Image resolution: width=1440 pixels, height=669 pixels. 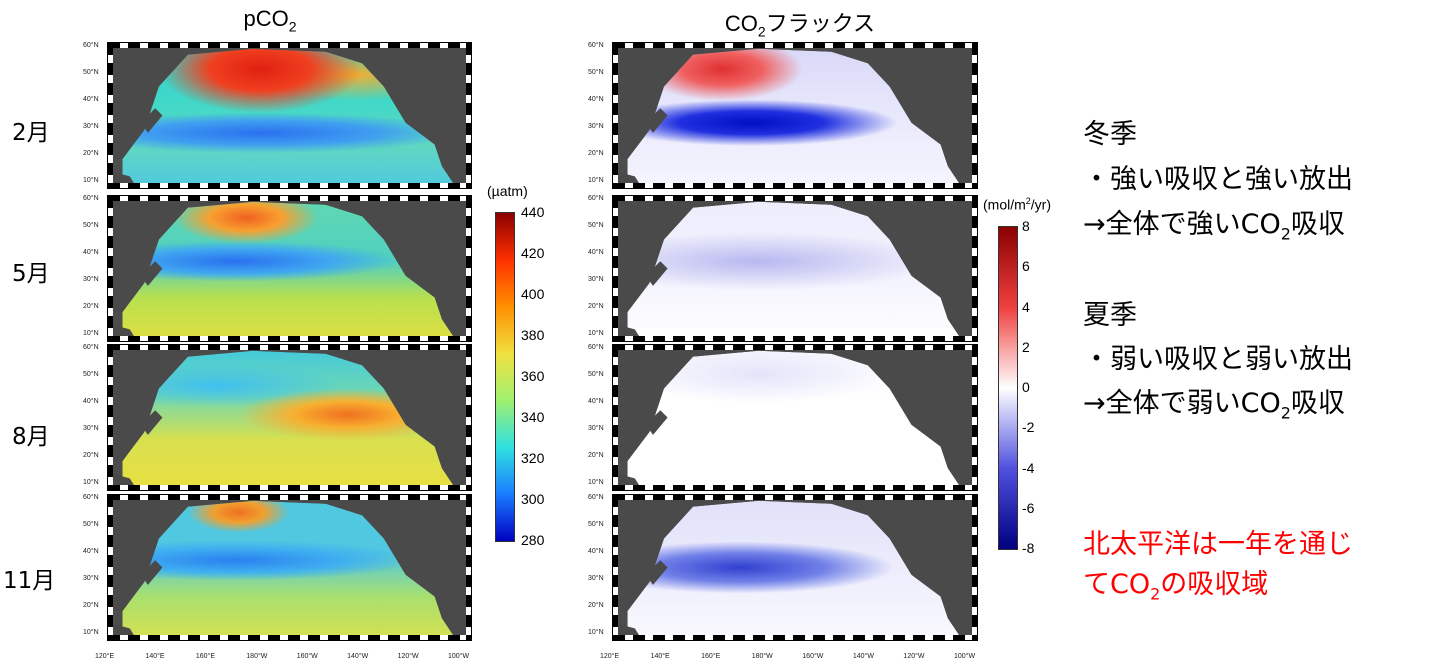 What do you see at coordinates (292, 26) in the screenshot?
I see `pco2-title-sub: 2` at bounding box center [292, 26].